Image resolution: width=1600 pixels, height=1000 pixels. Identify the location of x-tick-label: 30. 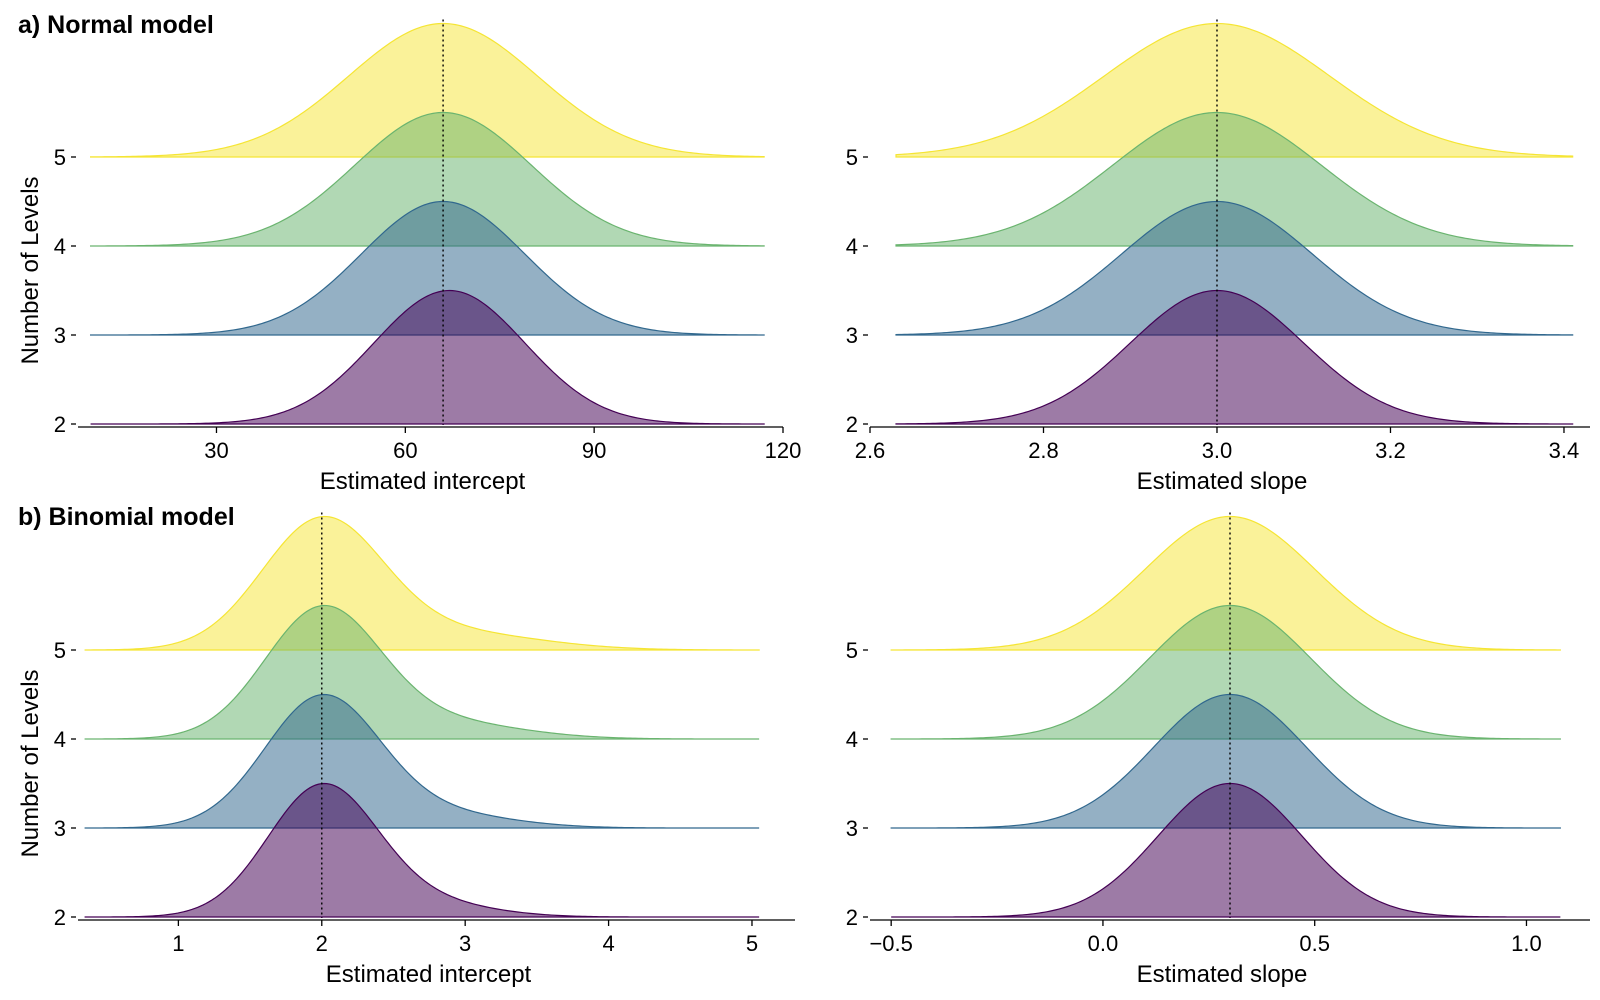
(216, 450).